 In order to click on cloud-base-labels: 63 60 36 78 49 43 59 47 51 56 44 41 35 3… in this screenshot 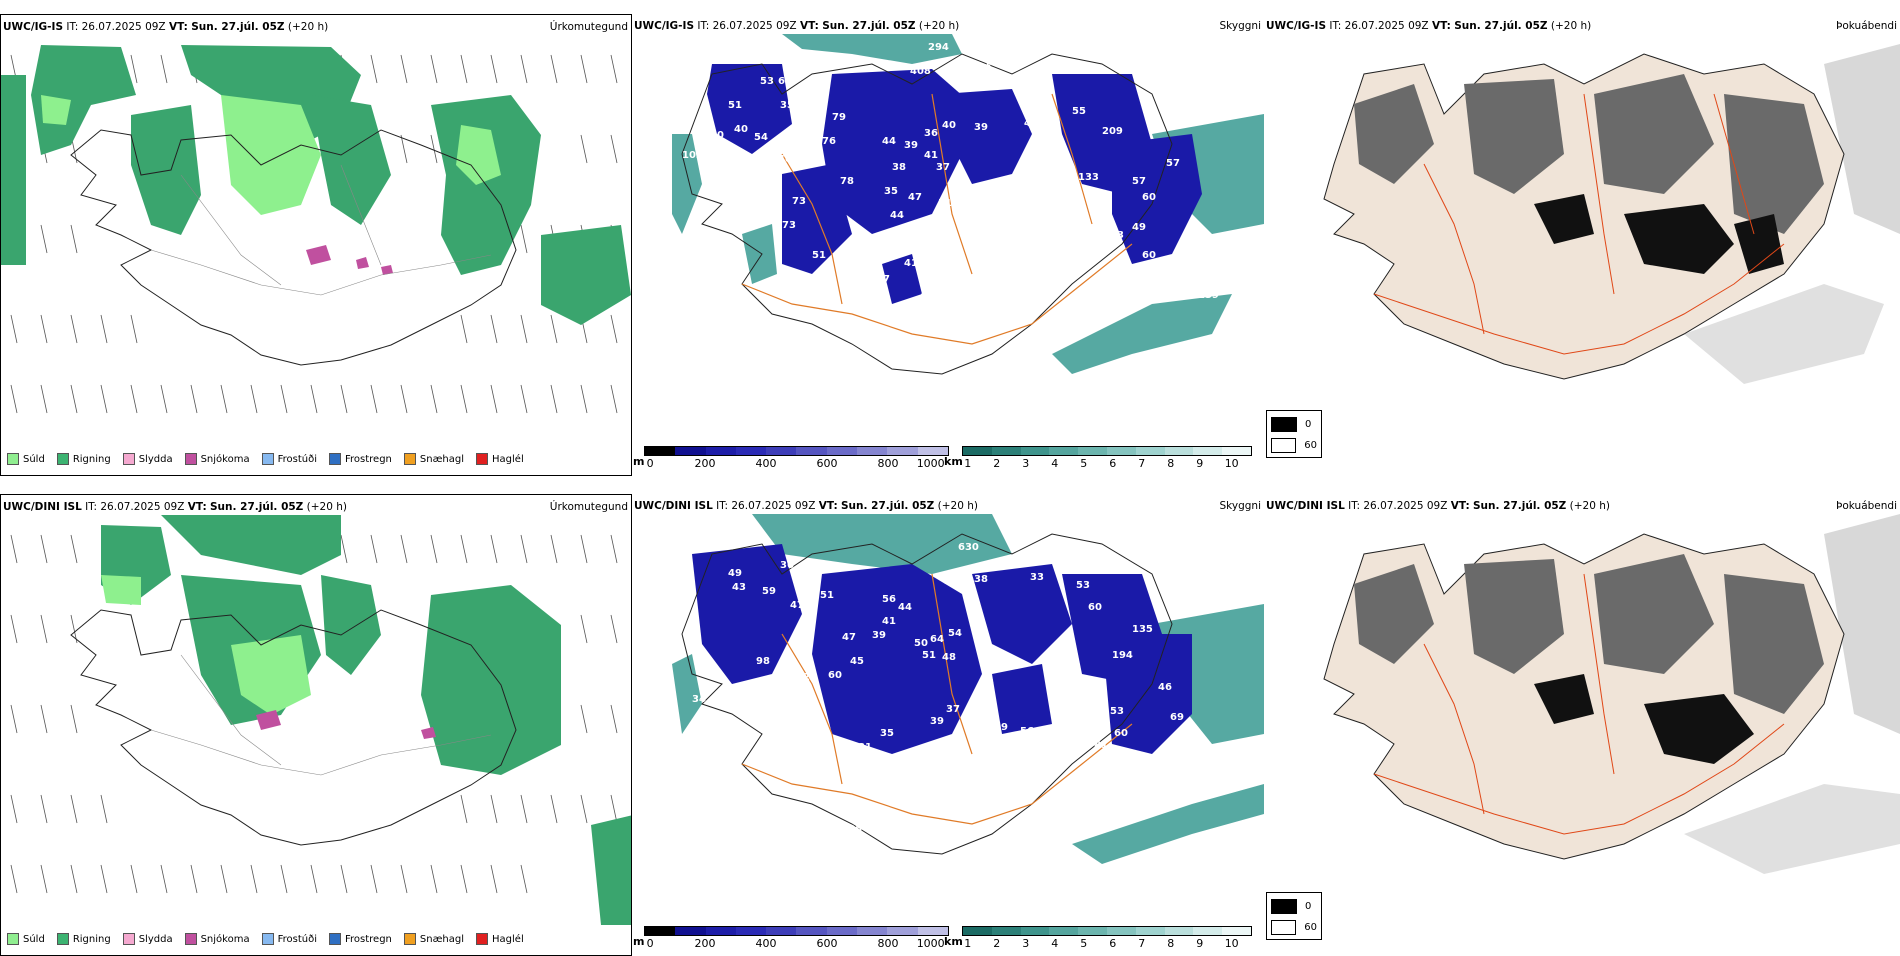, I will do `click(950, 711)`.